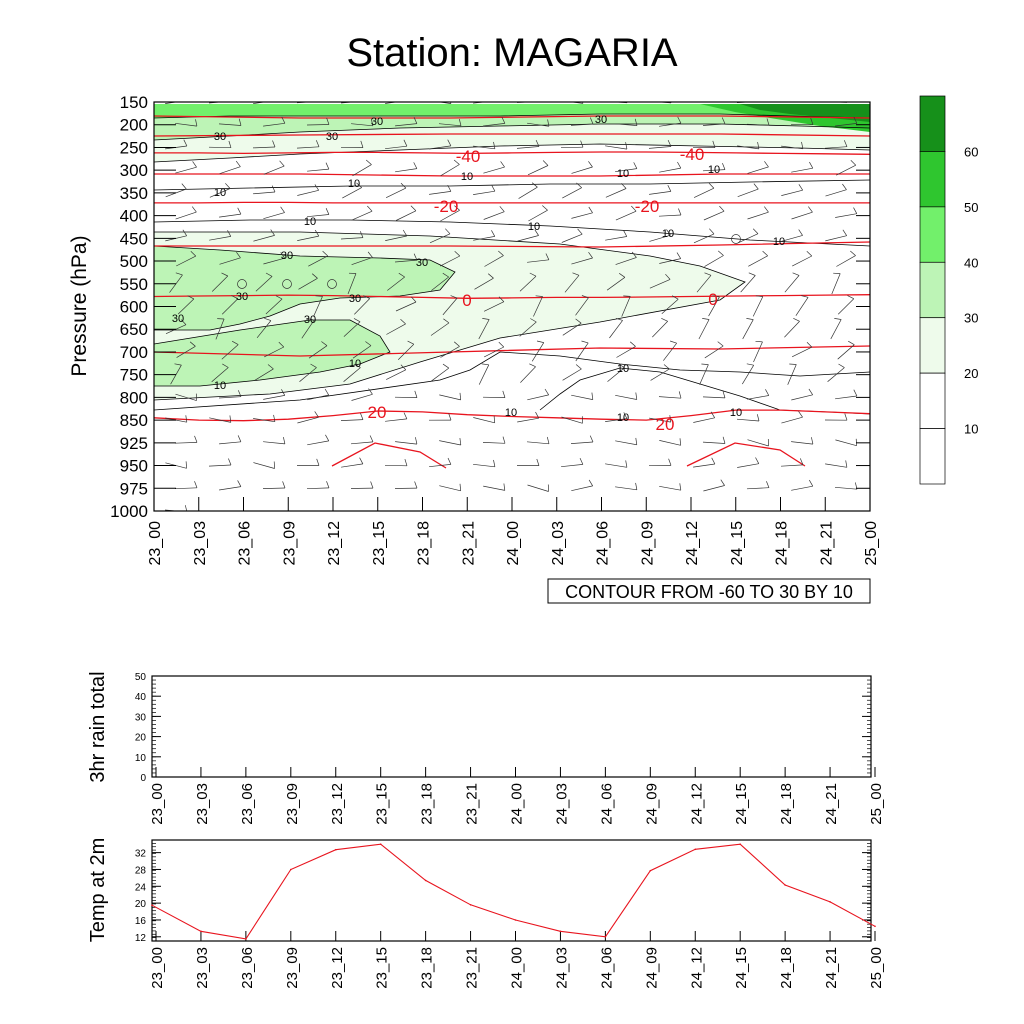 This screenshot has width=1024, height=1024. Describe the element at coordinates (134, 261) in the screenshot. I see `pressure-tick-label: 500` at that location.